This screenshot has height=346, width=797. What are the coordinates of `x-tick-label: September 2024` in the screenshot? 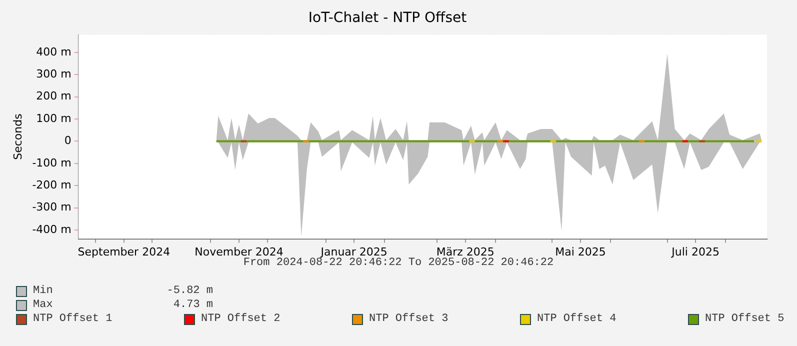 It's located at (124, 251).